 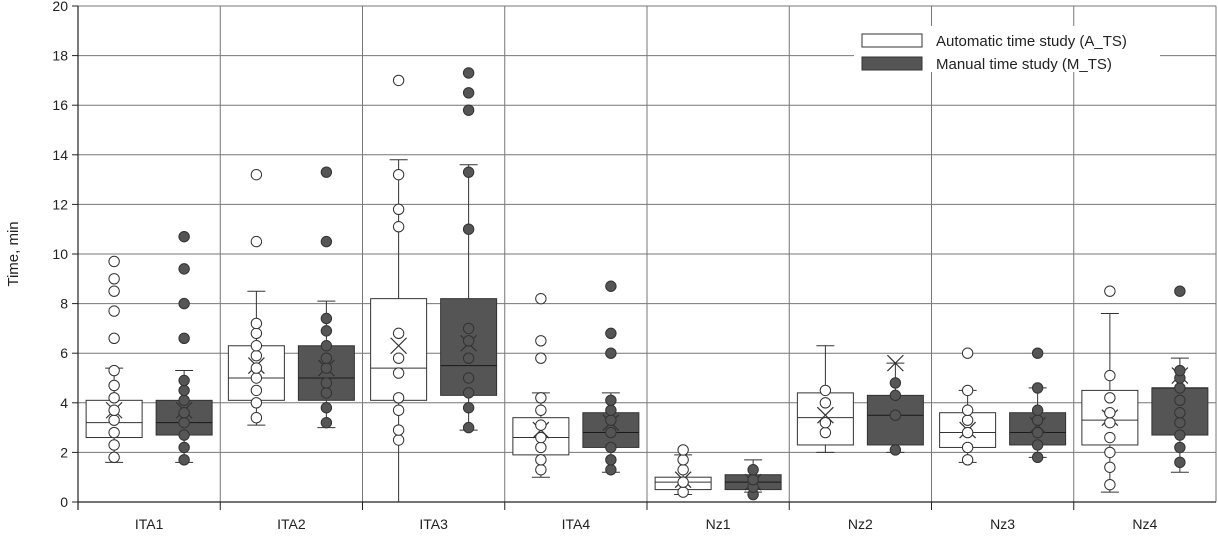 I want to click on x-tick-label-nz4: Nz4, so click(x=1144, y=524).